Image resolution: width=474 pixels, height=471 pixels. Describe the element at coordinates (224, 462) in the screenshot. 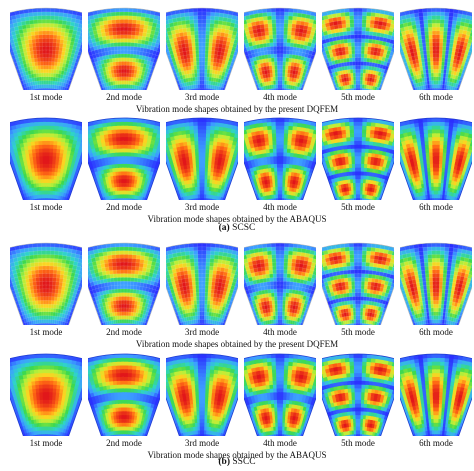

I see `subfigure-tag: (b)` at that location.